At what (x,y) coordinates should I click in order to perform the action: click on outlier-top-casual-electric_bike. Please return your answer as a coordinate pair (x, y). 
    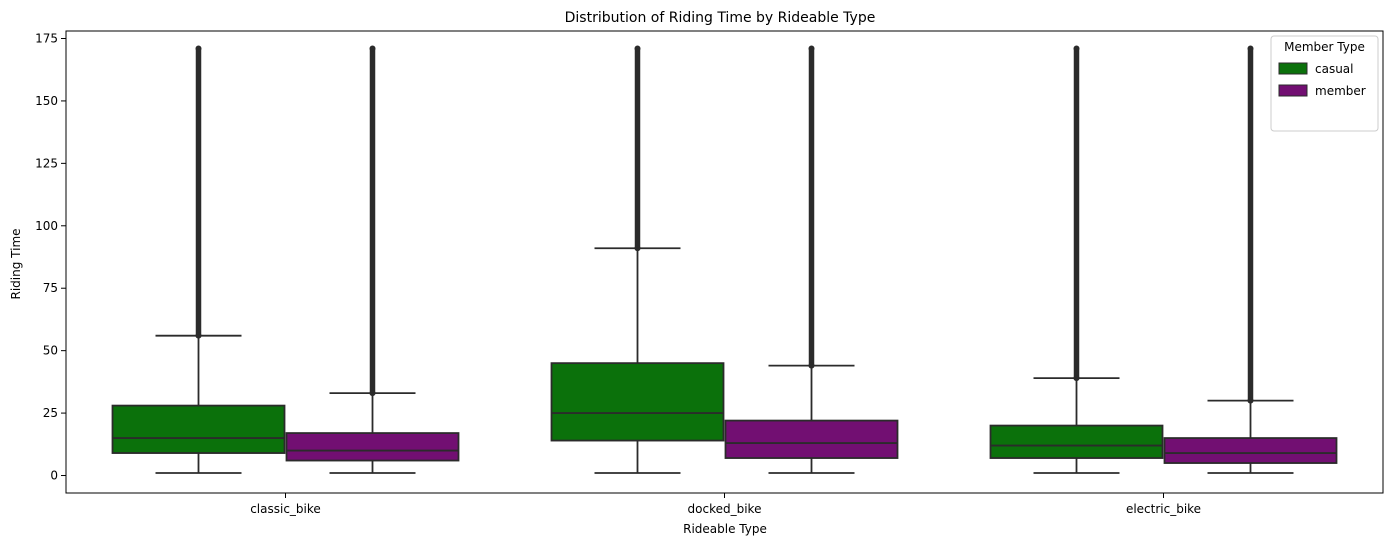
    Looking at the image, I should click on (1076, 48).